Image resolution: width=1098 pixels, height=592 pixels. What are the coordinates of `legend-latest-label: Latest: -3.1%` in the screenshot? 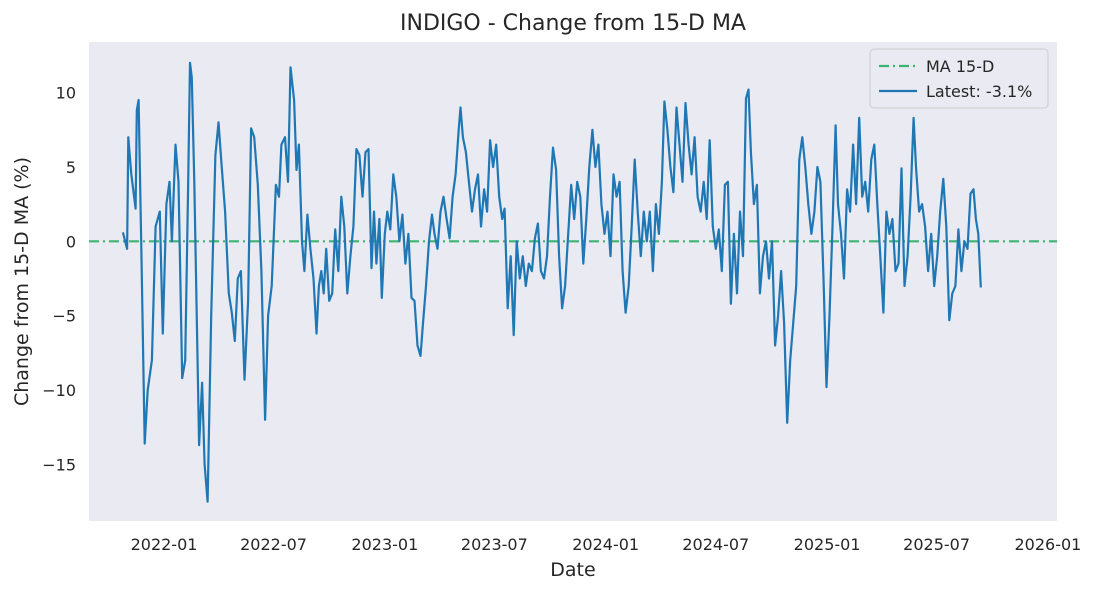 It's located at (979, 91).